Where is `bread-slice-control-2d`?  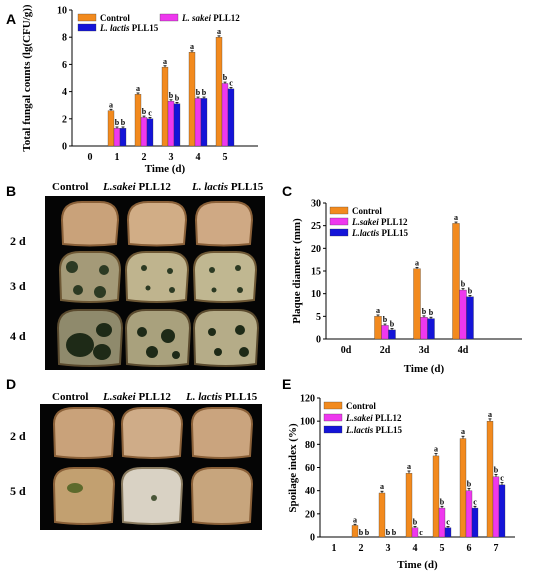 bread-slice-control-2d is located at coordinates (90, 224).